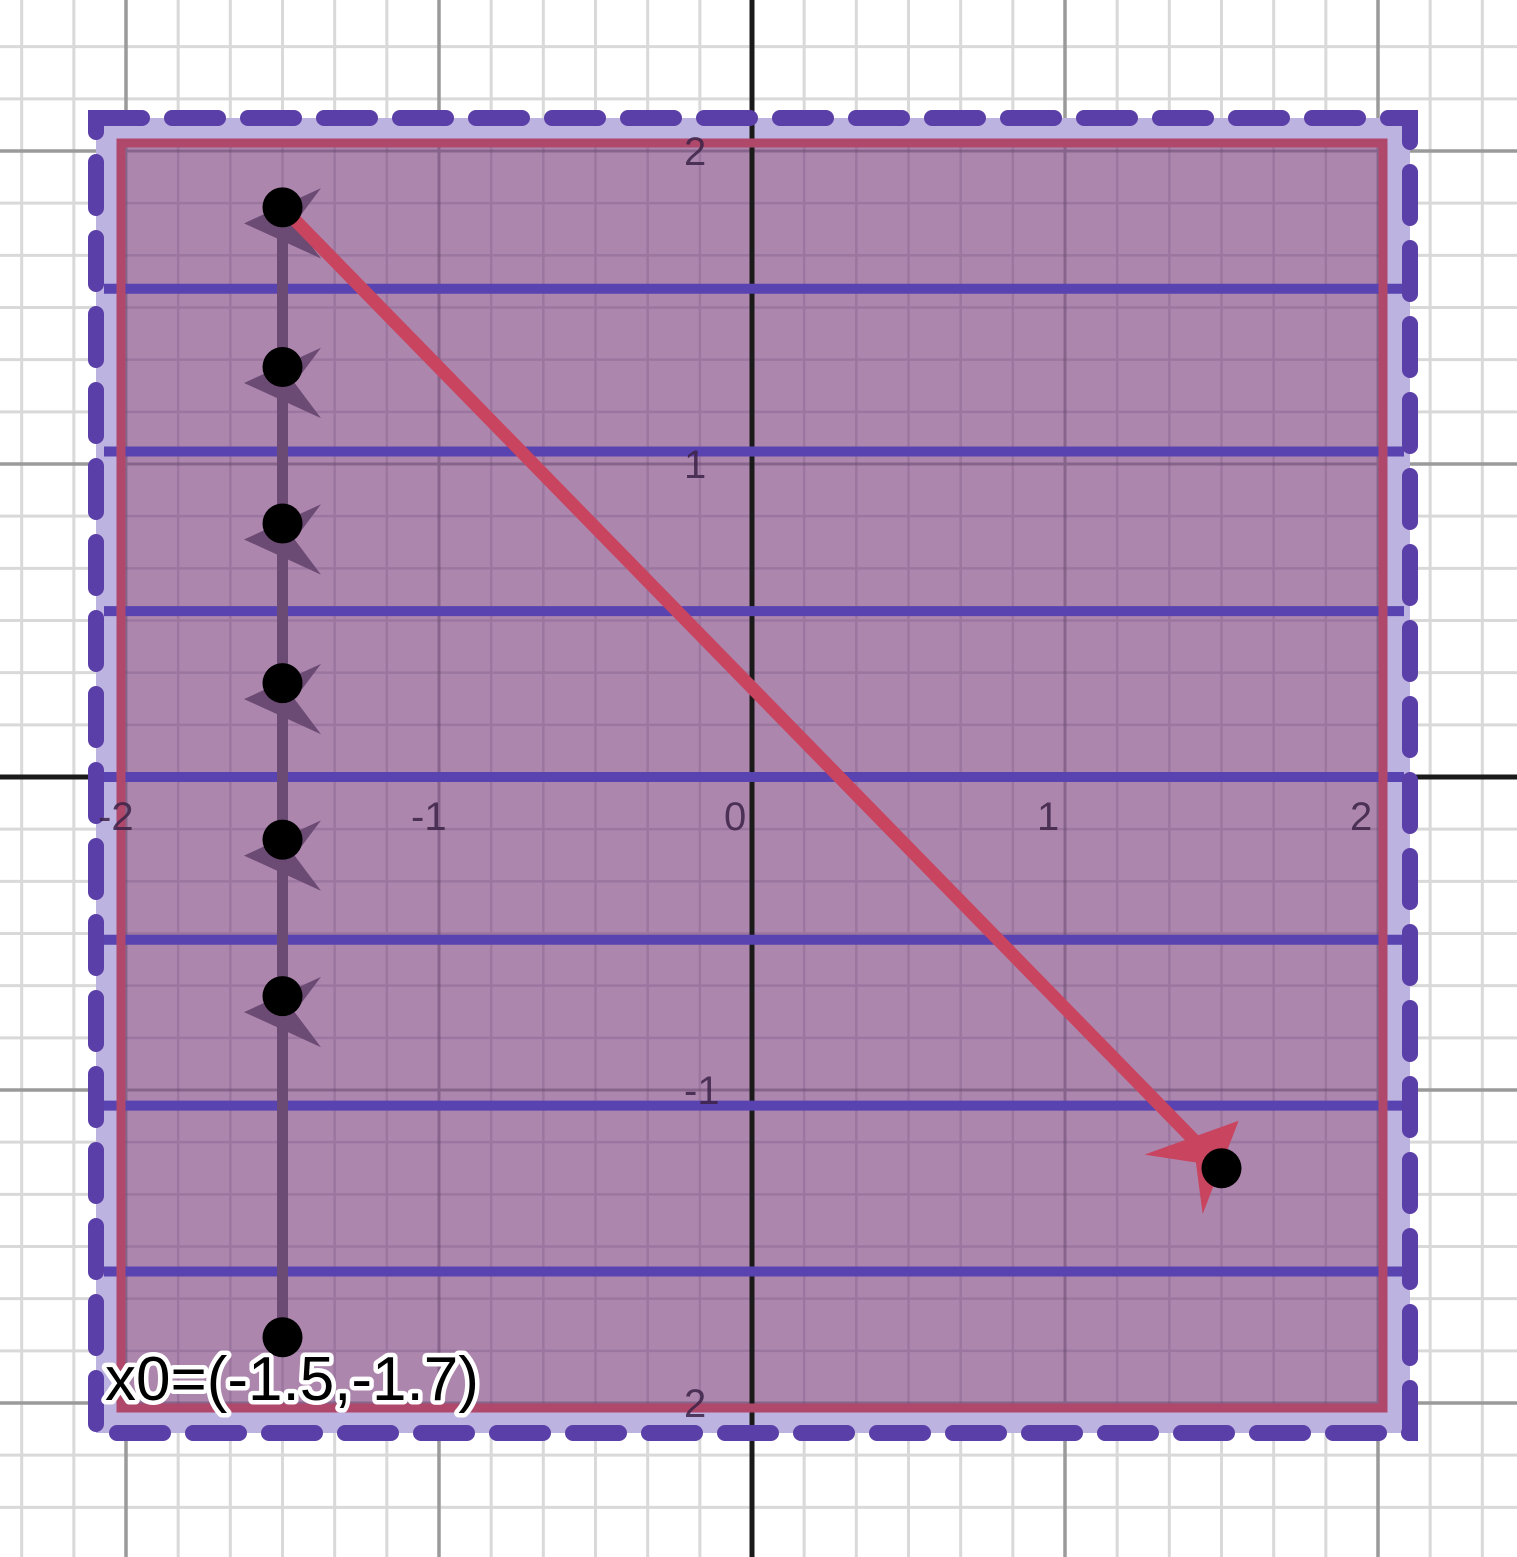 The image size is (1517, 1557). I want to click on target-point, so click(1221, 1168).